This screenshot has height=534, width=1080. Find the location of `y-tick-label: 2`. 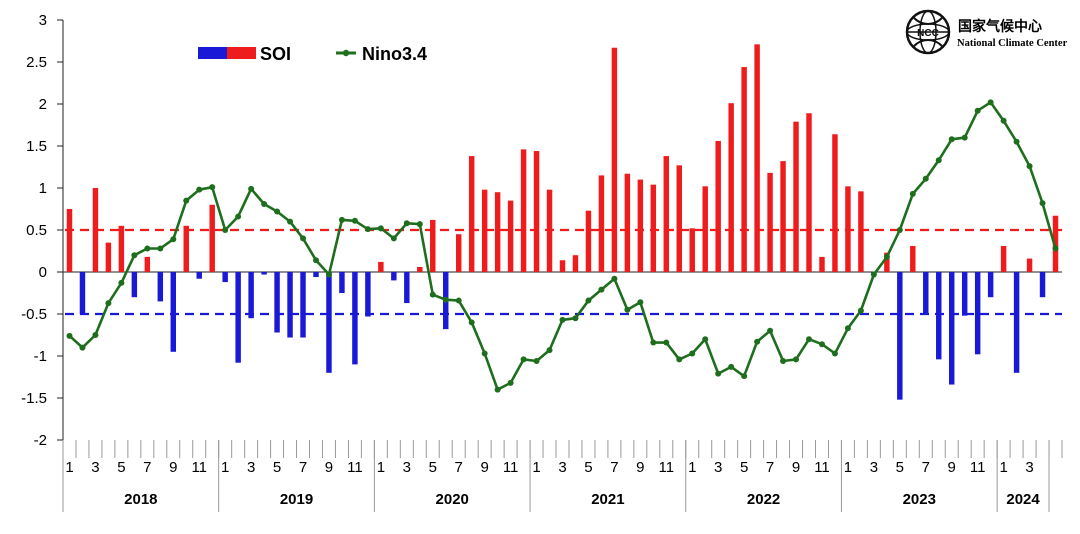

y-tick-label: 2 is located at coordinates (43, 104).